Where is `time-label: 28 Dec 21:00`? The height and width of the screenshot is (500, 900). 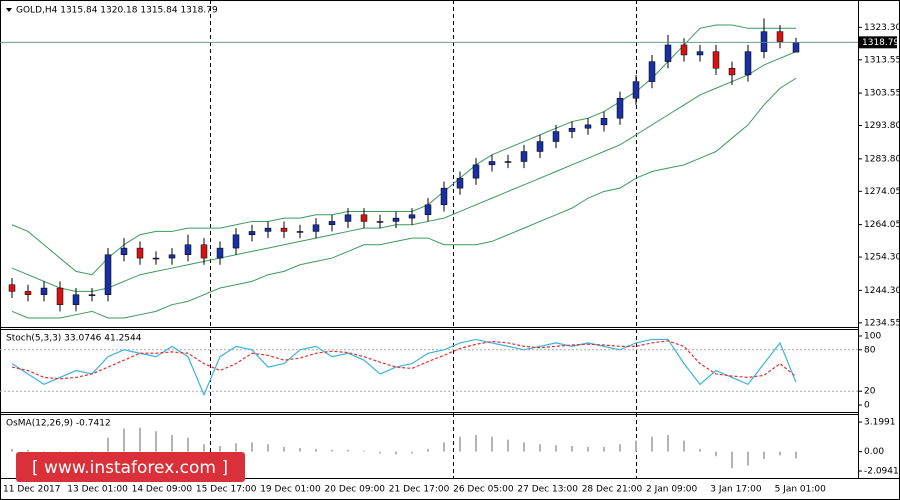
time-label: 28 Dec 21:00 is located at coordinates (612, 490).